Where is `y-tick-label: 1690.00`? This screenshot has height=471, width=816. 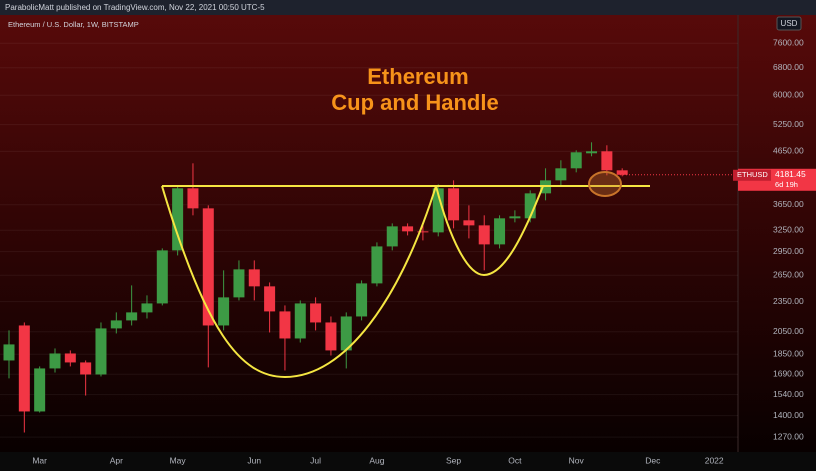 y-tick-label: 1690.00 is located at coordinates (788, 373).